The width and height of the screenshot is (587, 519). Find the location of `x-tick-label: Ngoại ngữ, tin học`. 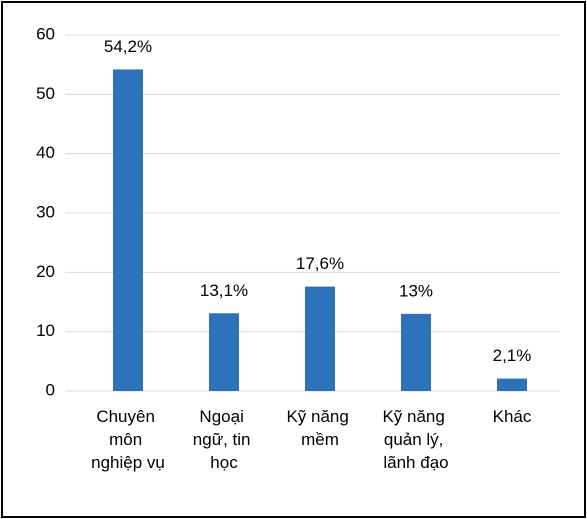

x-tick-label: Ngoại ngữ, tin học is located at coordinates (224, 439).